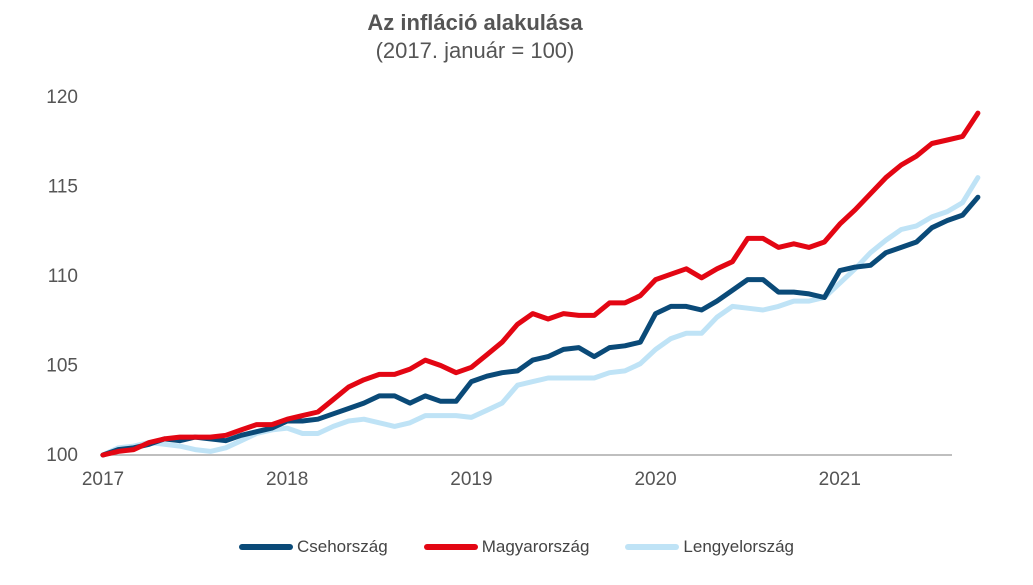 Image resolution: width=1033 pixels, height=585 pixels. I want to click on legend-label-magyarorszag: Magyarország, so click(535, 546).